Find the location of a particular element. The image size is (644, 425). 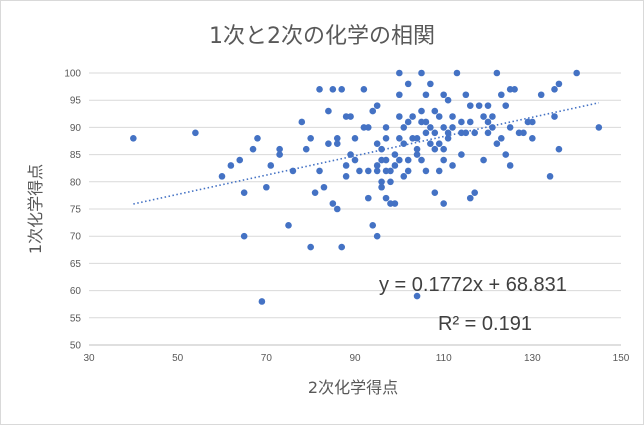

y-tick-label: 95 is located at coordinates (76, 101).